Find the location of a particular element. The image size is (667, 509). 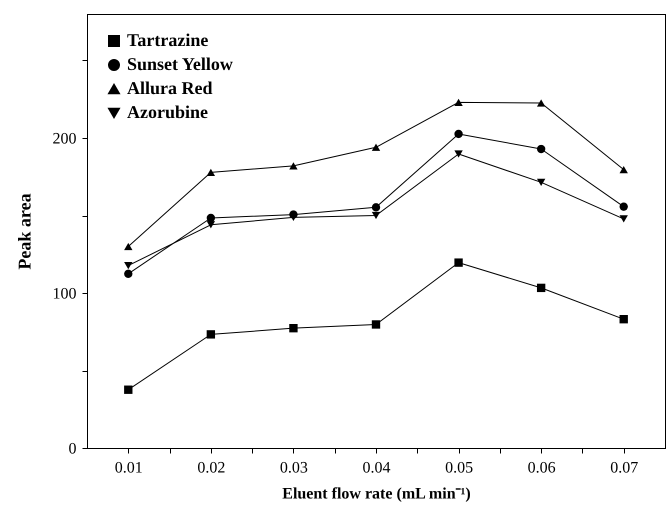

x-axis-title: Eluent flow rate (mL min⁻¹) is located at coordinates (376, 494).